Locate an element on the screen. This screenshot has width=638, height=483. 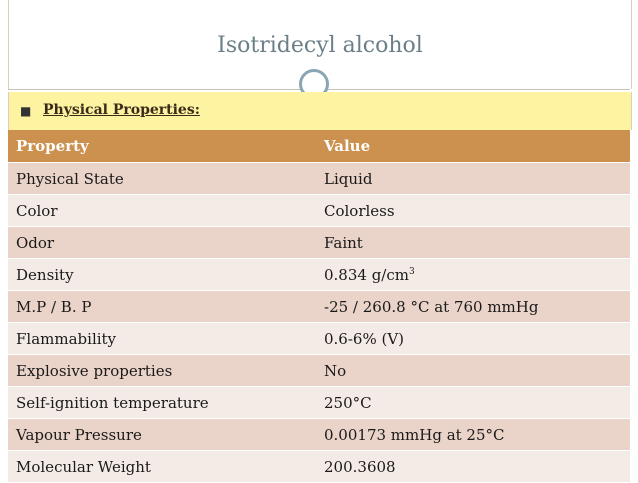
property-cell: Density is located at coordinates (162, 274).